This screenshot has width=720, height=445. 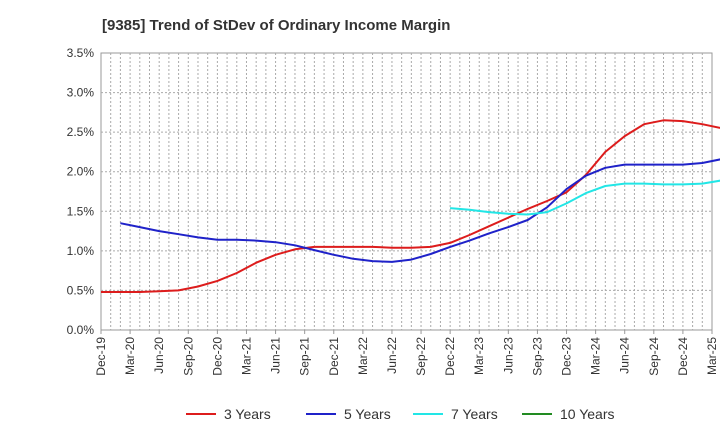 What do you see at coordinates (587, 414) in the screenshot?
I see `legend-label: 10 Years` at bounding box center [587, 414].